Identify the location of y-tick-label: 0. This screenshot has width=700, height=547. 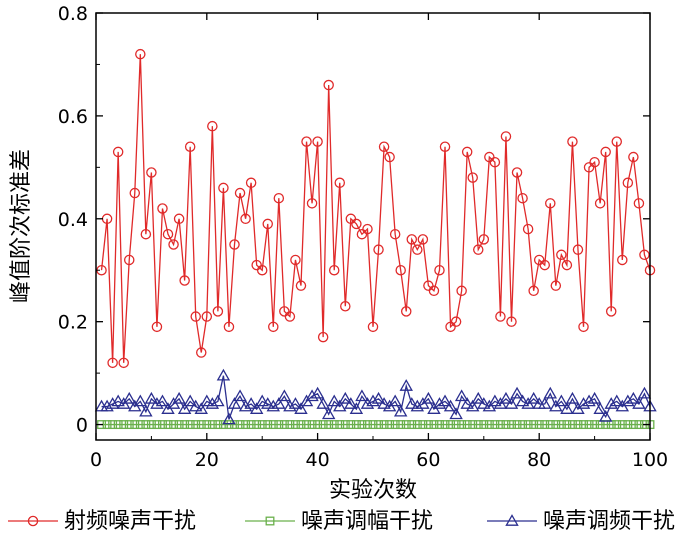
(82, 426).